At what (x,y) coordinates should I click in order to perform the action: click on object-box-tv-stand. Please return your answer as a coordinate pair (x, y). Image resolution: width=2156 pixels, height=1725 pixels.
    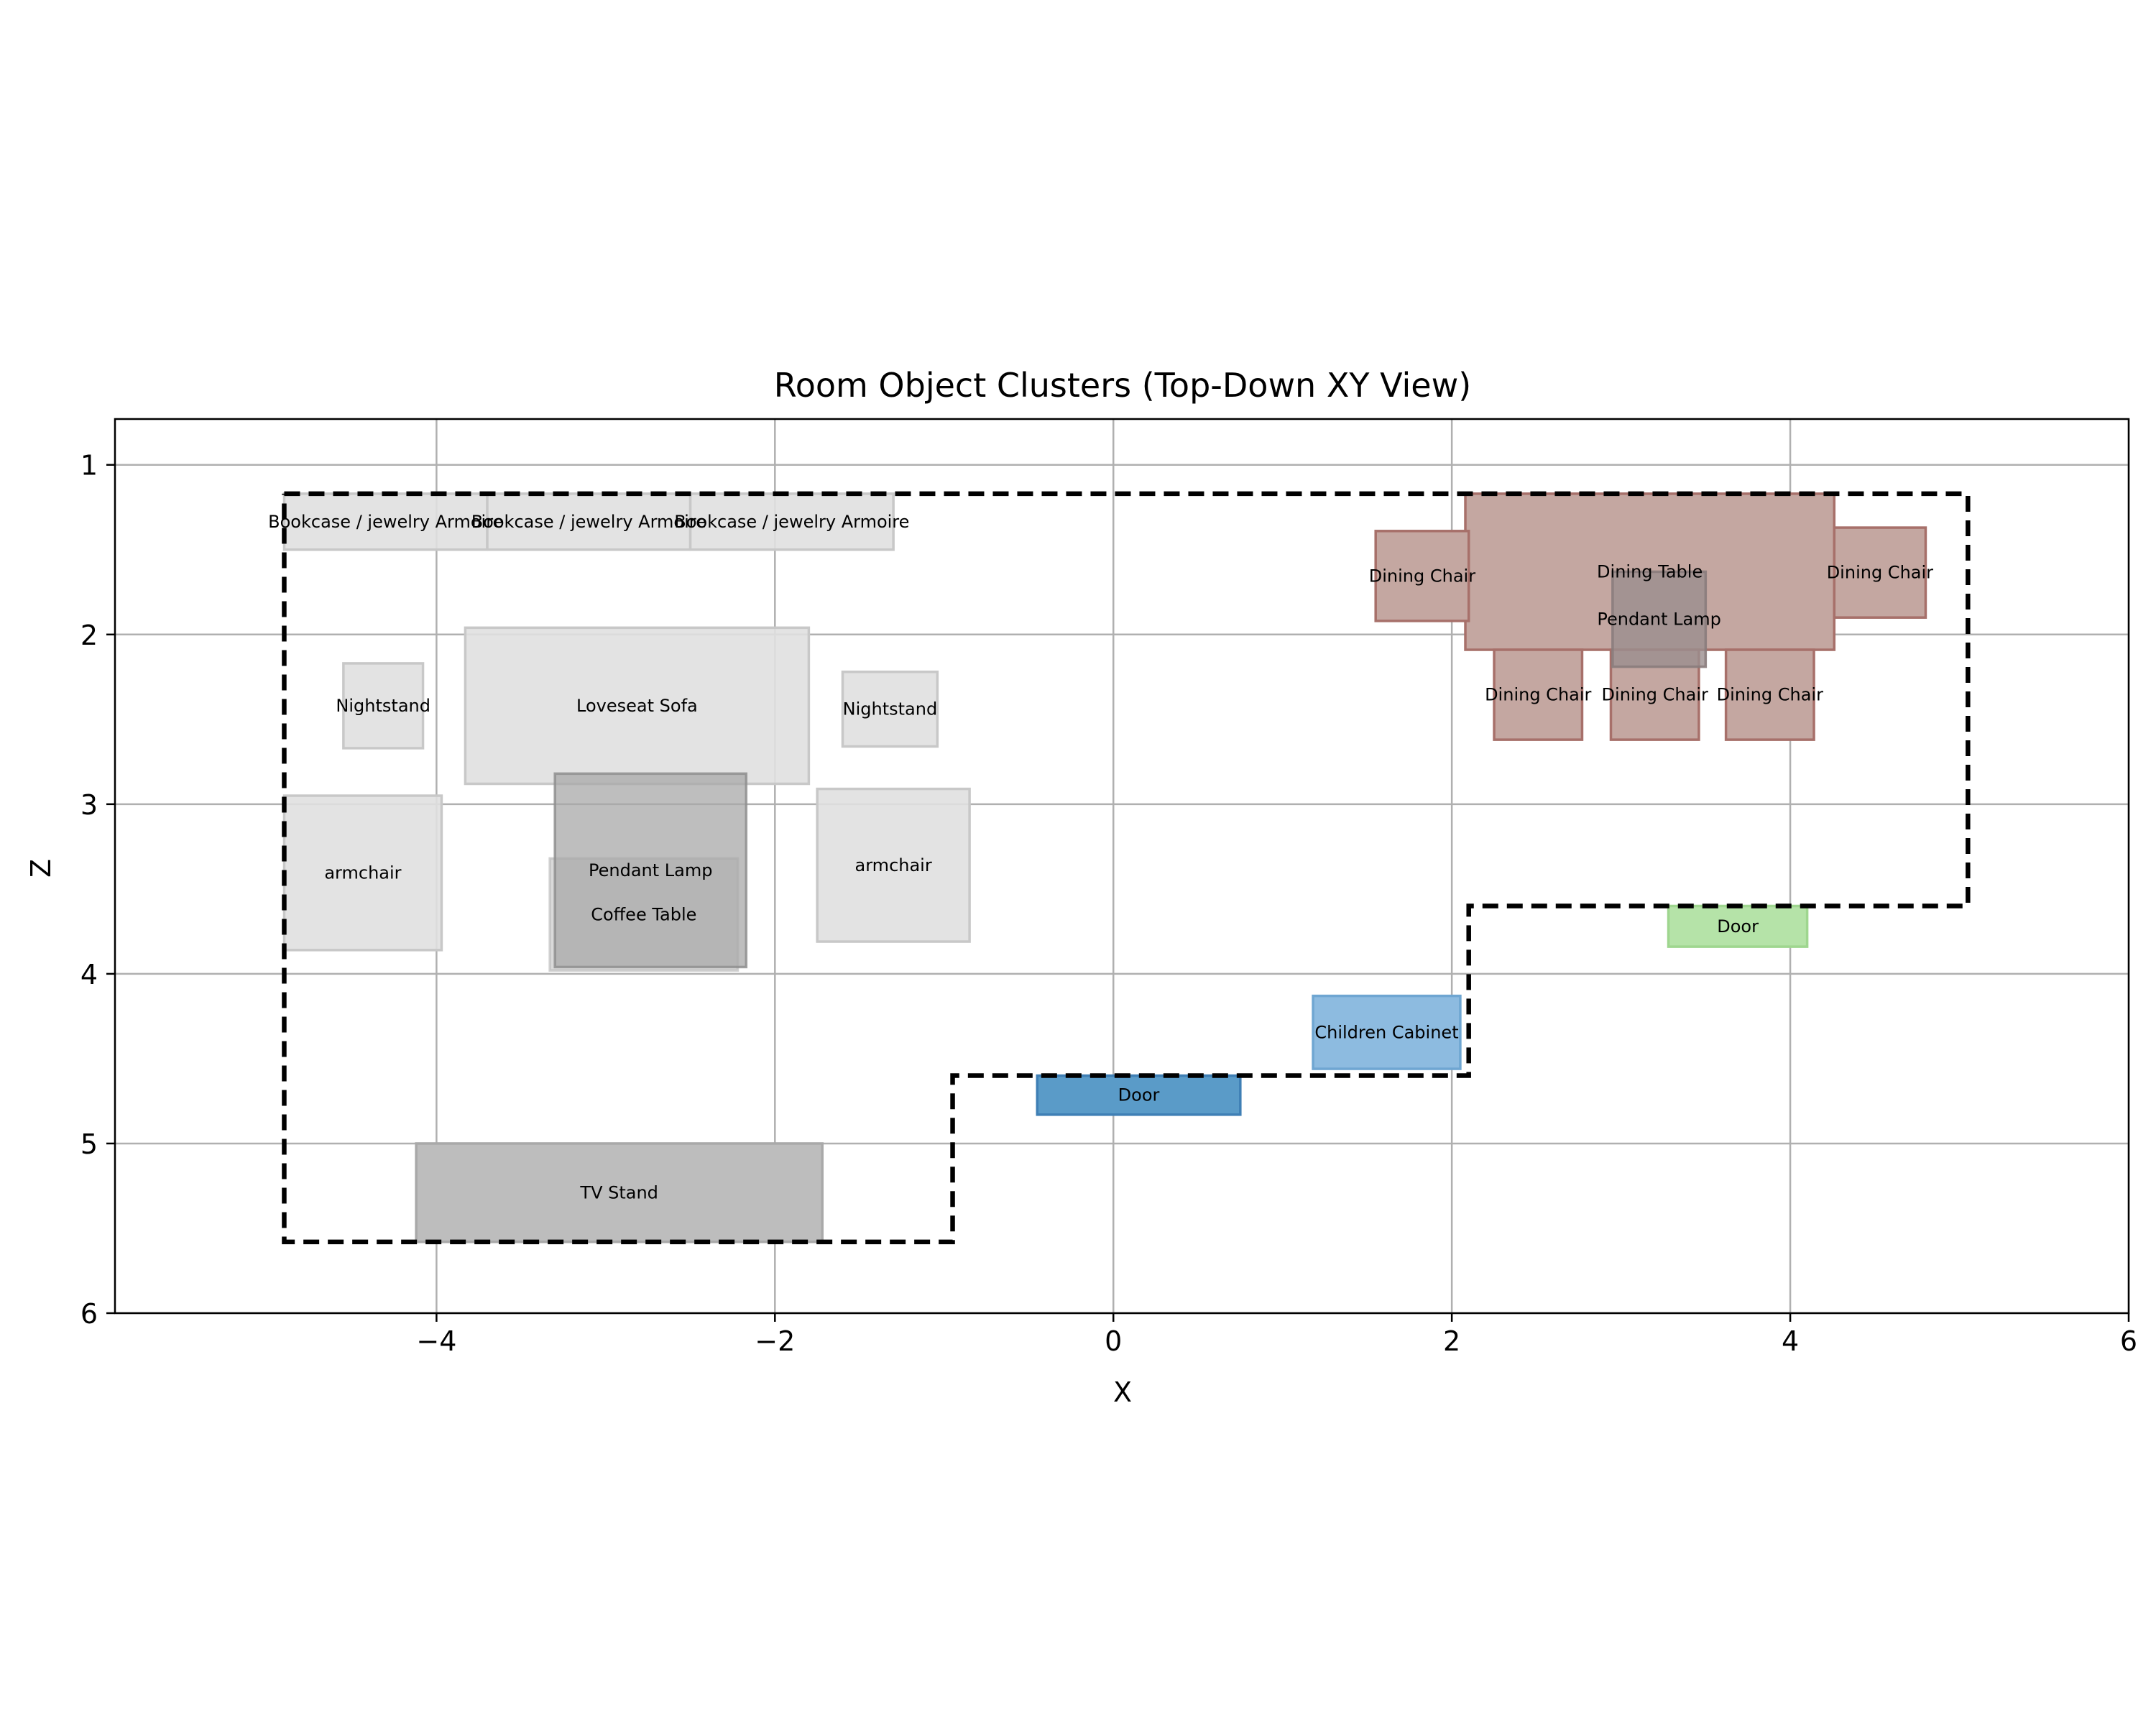
    Looking at the image, I should click on (620, 1192).